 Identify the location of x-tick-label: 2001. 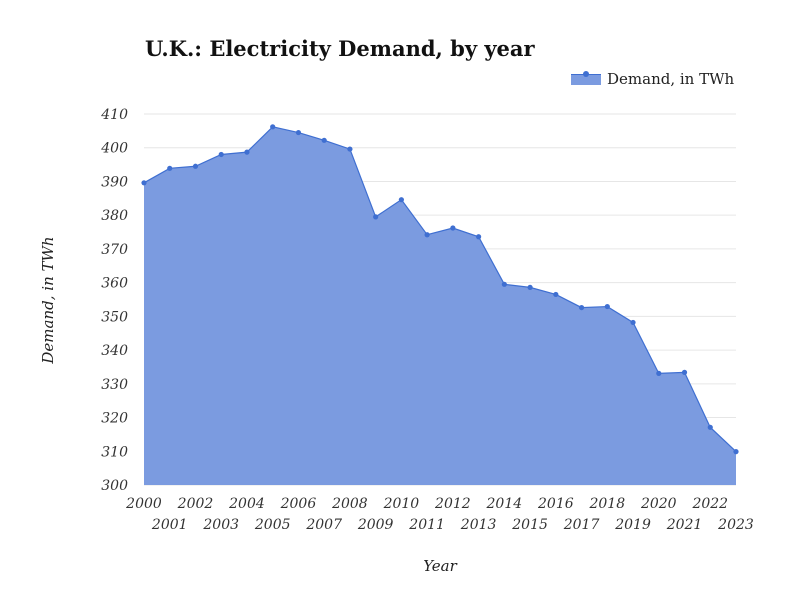
(169, 525).